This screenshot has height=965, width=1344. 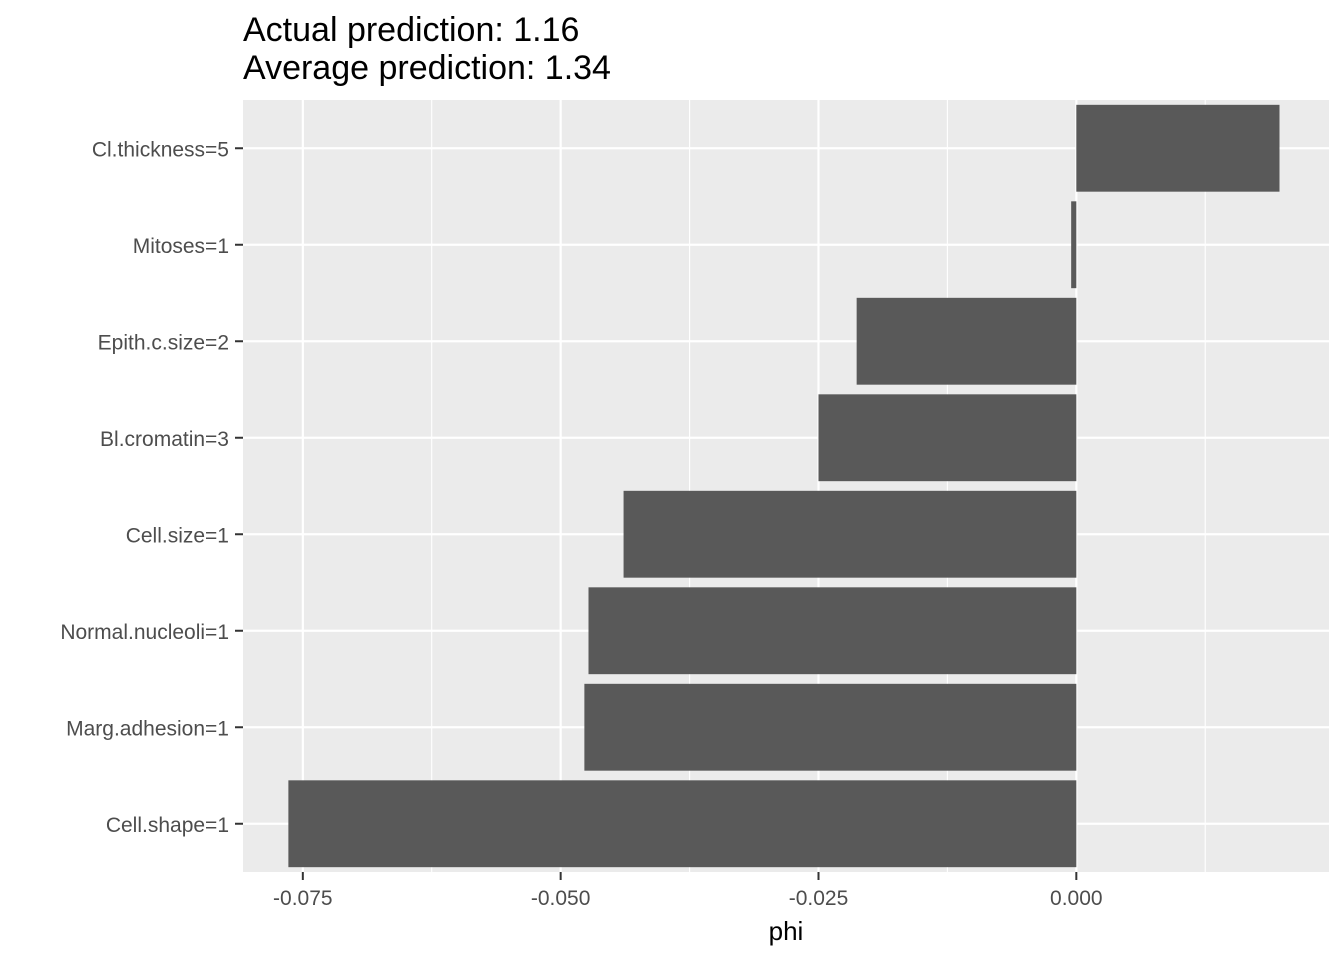 I want to click on y-tick-label: Epith.c.size=2, so click(x=163, y=342).